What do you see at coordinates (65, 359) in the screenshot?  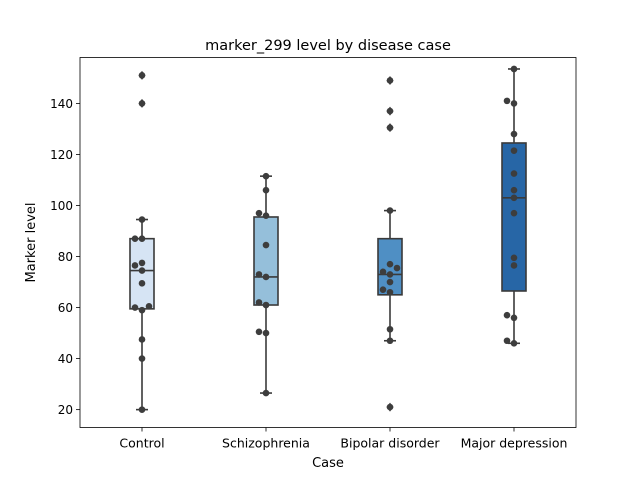 I see `y-tick-label: 40` at bounding box center [65, 359].